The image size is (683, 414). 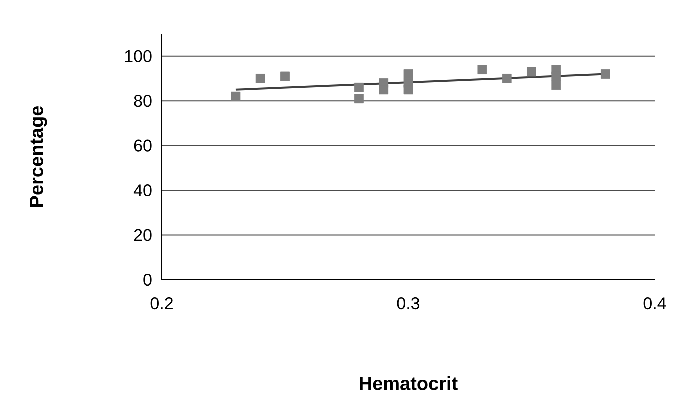 What do you see at coordinates (143, 235) in the screenshot?
I see `y-tick-label: 20` at bounding box center [143, 235].